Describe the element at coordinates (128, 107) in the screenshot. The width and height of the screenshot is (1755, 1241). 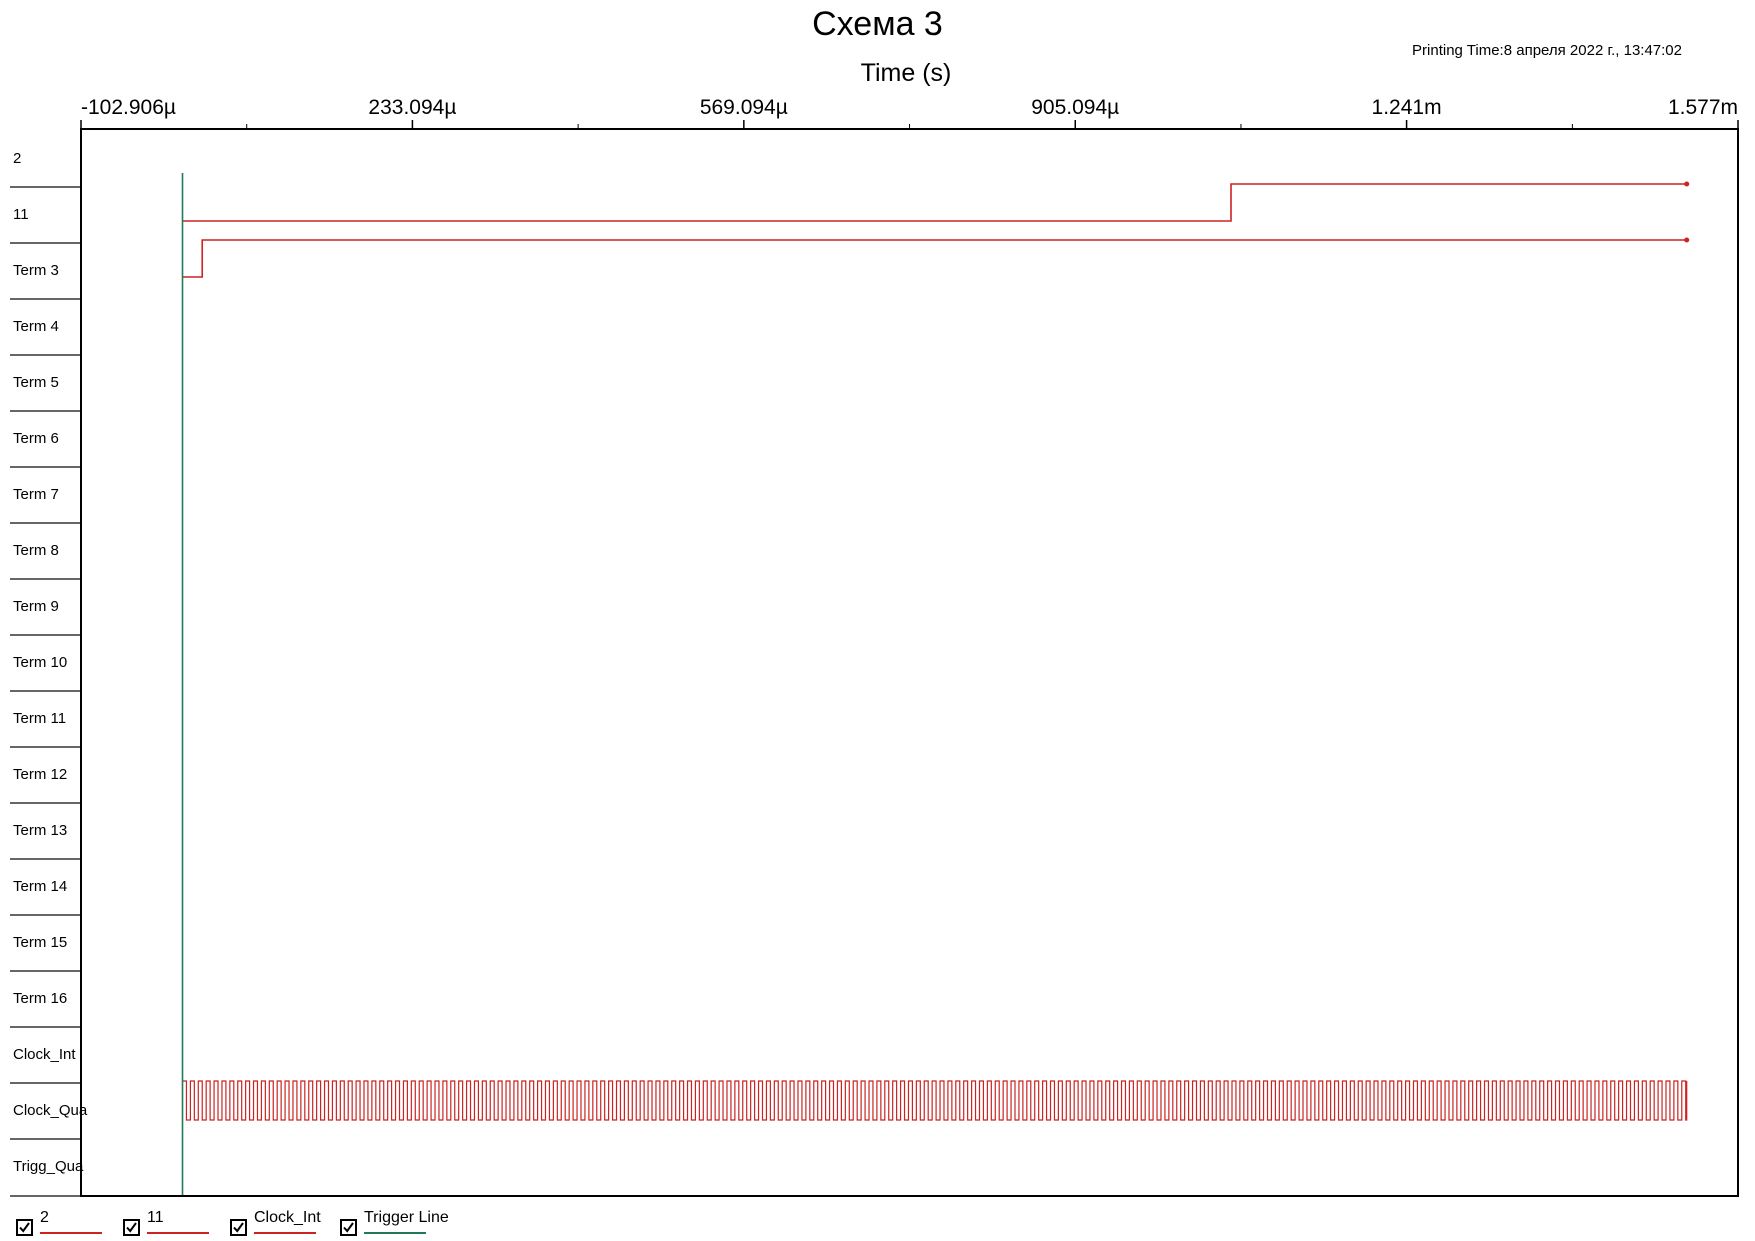
I see `x-tick-label: -102.906µ` at that location.